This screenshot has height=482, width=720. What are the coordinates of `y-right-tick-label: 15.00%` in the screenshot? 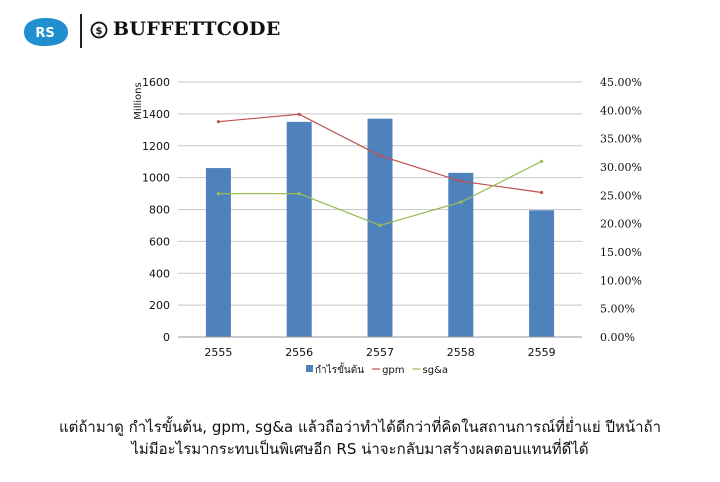 It's located at (621, 252).